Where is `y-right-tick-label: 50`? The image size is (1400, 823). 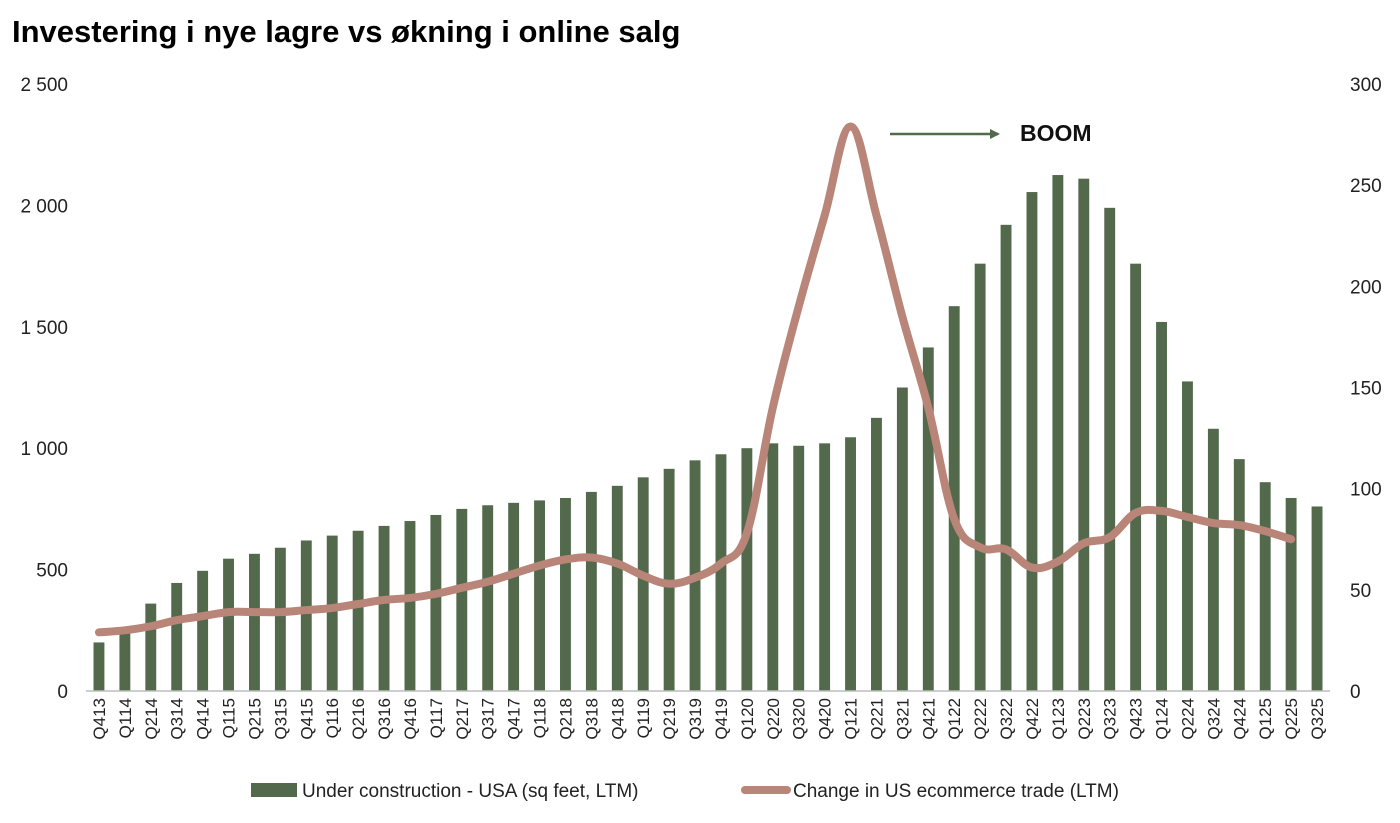 y-right-tick-label: 50 is located at coordinates (1360, 591).